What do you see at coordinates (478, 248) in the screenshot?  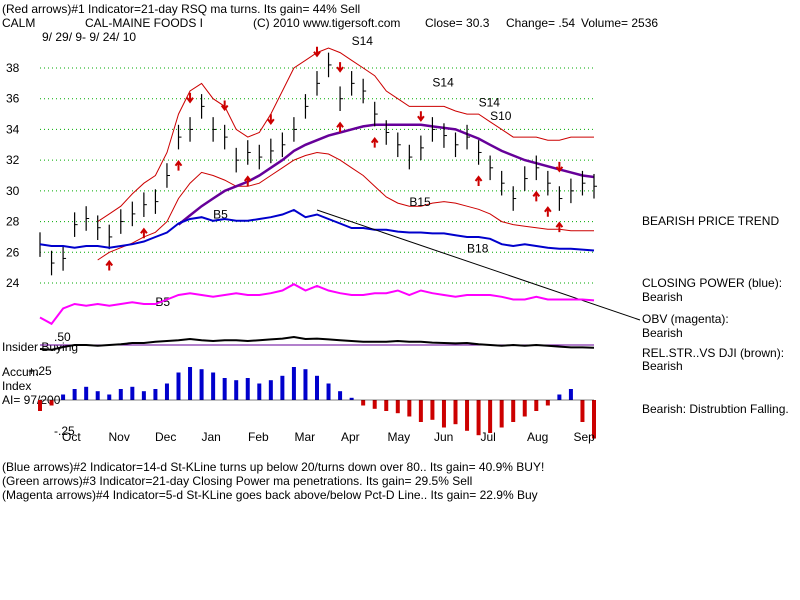 I see `signal-annotation: B18` at bounding box center [478, 248].